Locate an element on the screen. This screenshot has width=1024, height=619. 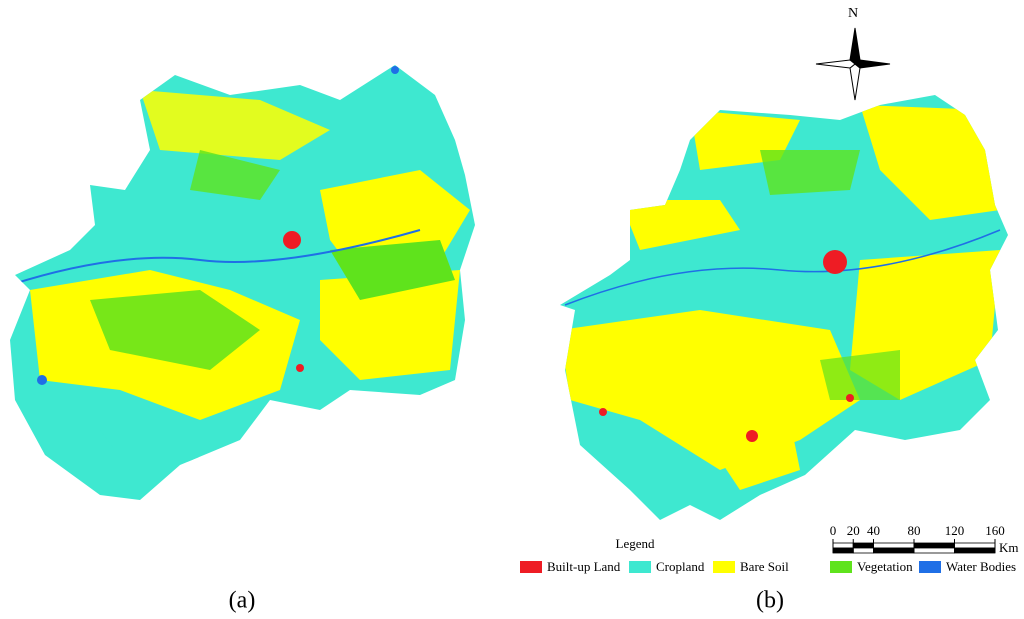
scale-tick-label: 20 is located at coordinates (853, 530).